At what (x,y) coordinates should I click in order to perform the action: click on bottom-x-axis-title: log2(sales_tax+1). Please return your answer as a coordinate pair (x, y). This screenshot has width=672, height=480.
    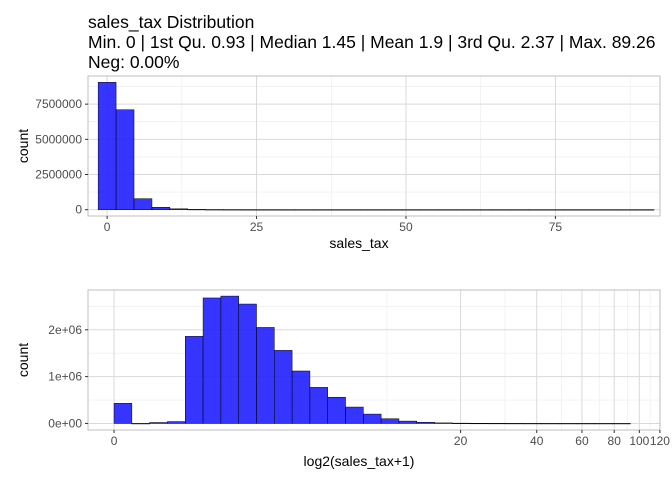
    Looking at the image, I should click on (359, 461).